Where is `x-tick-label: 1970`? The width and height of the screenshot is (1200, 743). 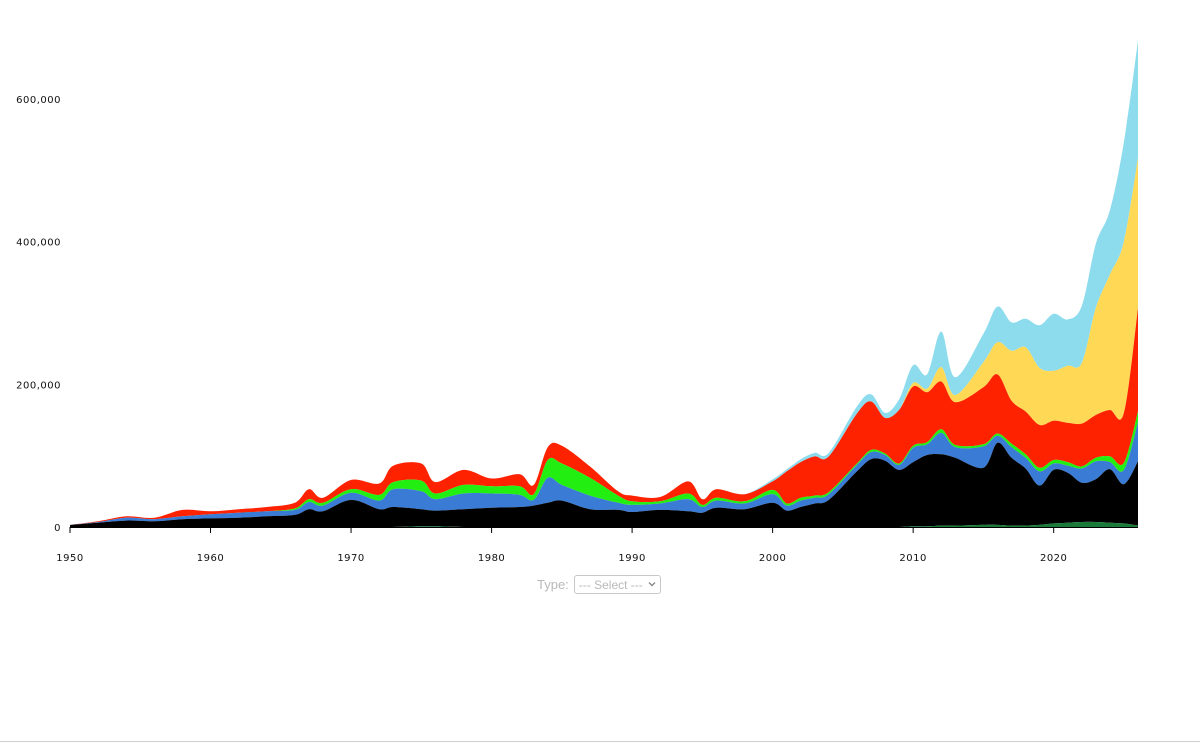 x-tick-label: 1970 is located at coordinates (350, 558).